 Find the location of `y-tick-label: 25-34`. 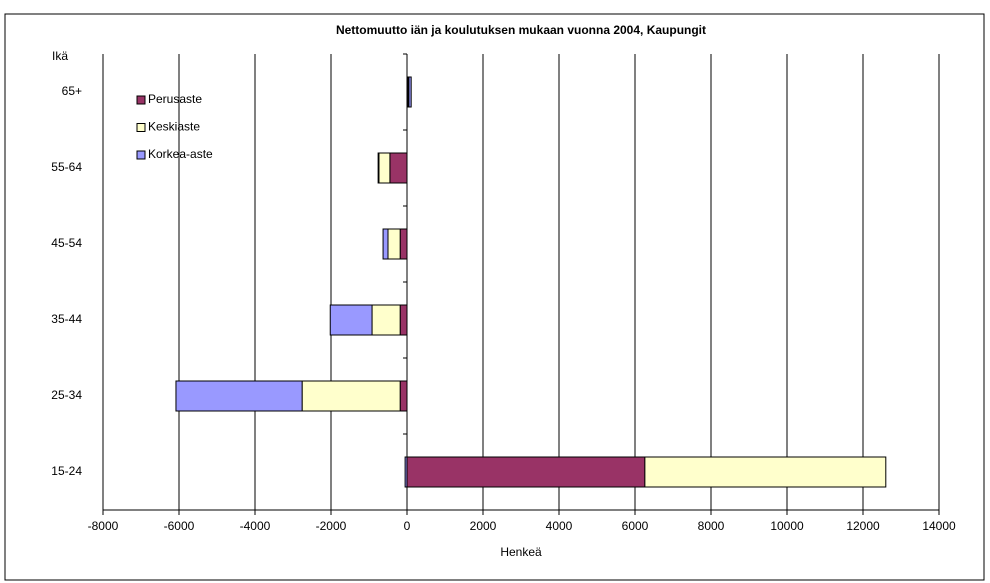

y-tick-label: 25-34 is located at coordinates (66, 395).